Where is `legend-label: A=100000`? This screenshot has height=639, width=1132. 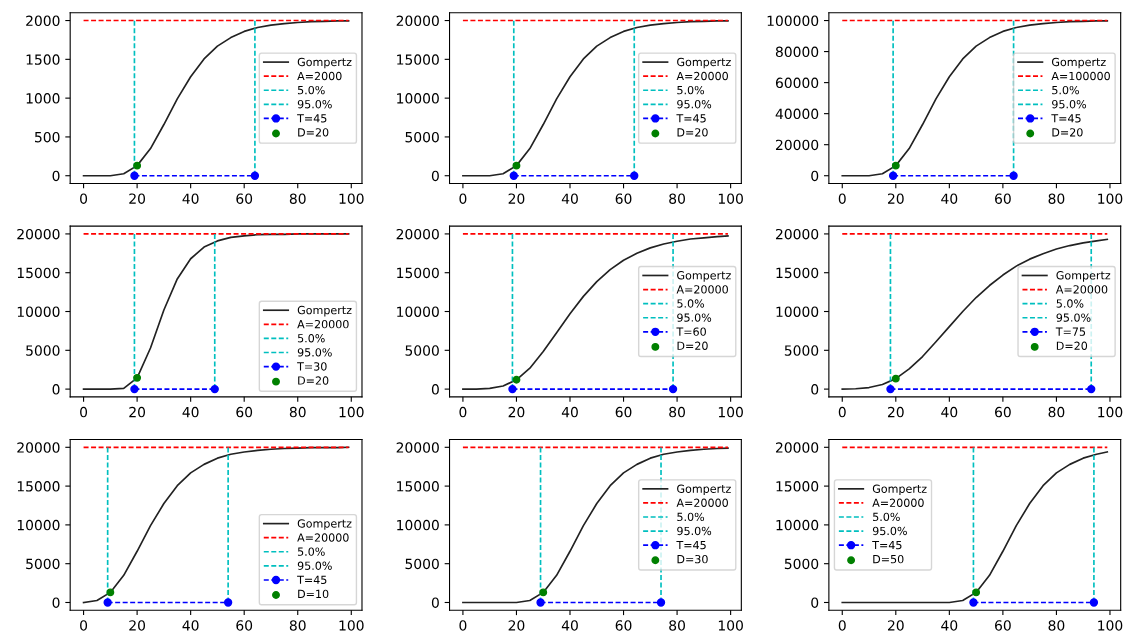 legend-label: A=100000 is located at coordinates (1080, 76).